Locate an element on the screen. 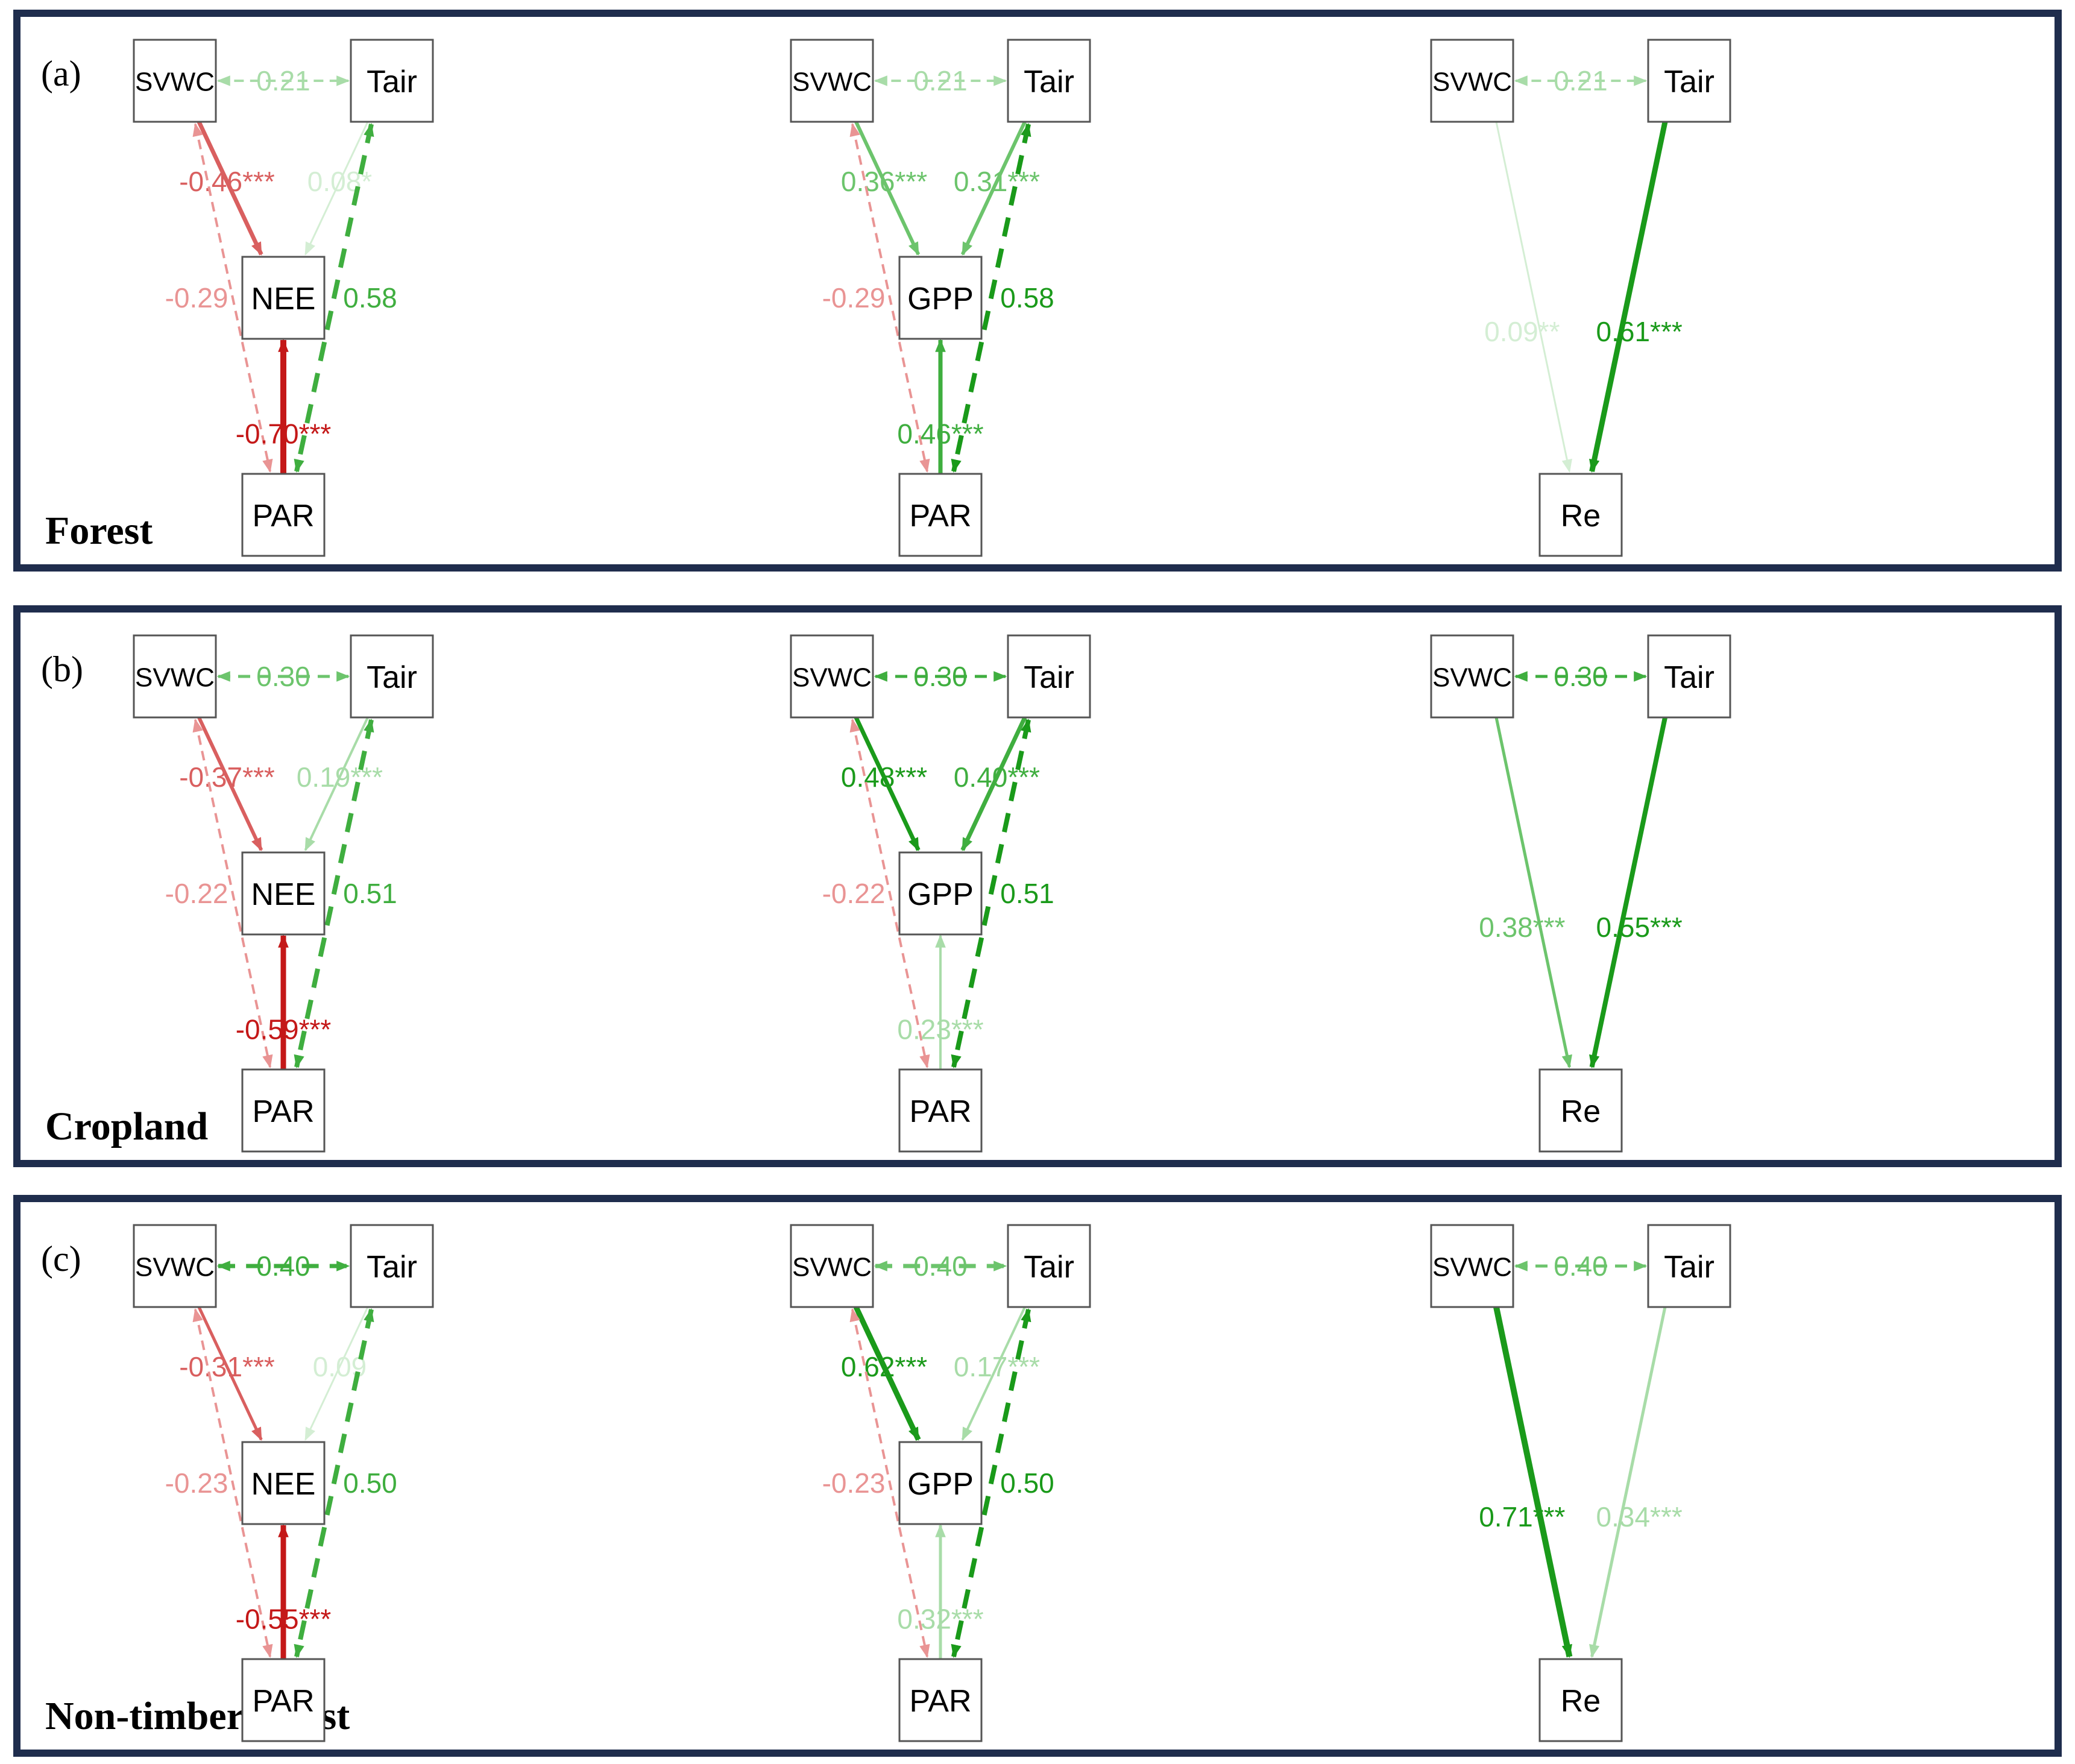 This screenshot has width=2075, height=1764. panel-letter: (b) is located at coordinates (62, 669).